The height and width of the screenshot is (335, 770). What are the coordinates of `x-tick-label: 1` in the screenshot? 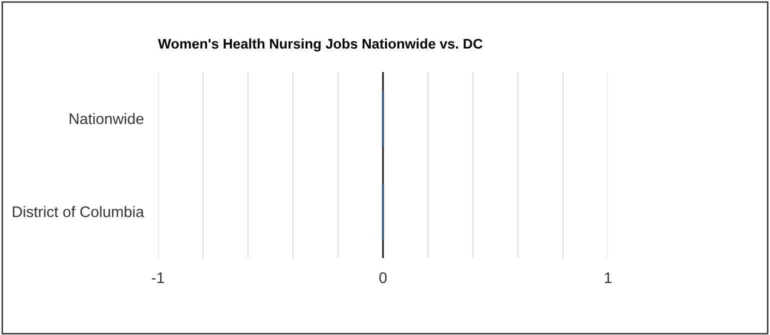 It's located at (608, 277).